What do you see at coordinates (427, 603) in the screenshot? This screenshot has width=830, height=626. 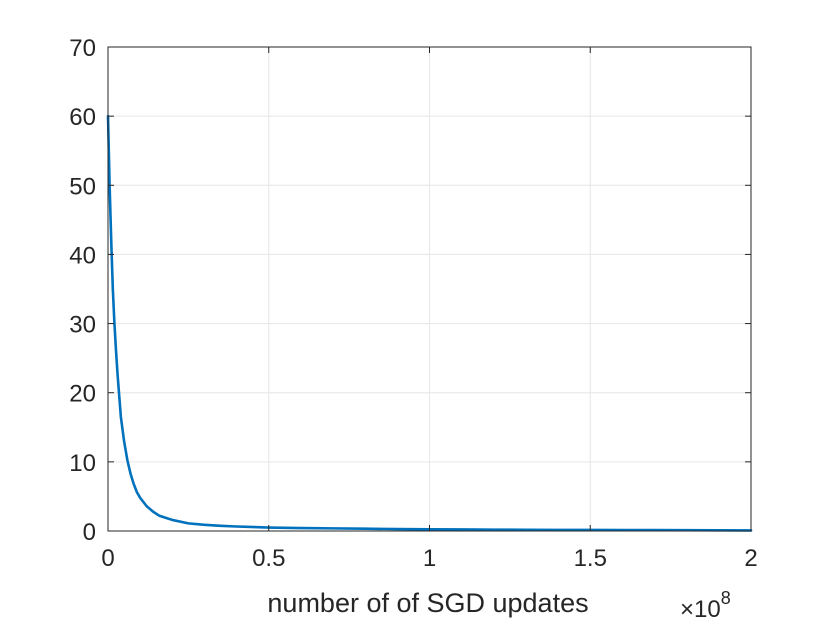 I see `x-axis-label: number of of SGD updates` at bounding box center [427, 603].